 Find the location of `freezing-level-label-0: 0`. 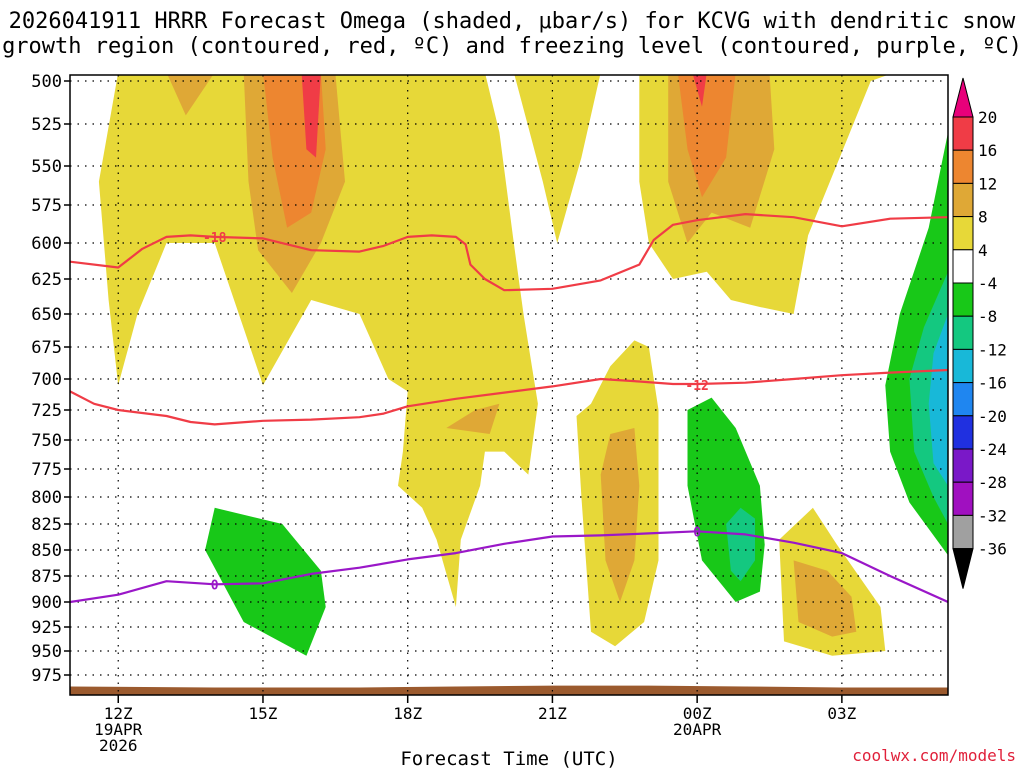

freezing-level-label-0: 0 is located at coordinates (215, 585).